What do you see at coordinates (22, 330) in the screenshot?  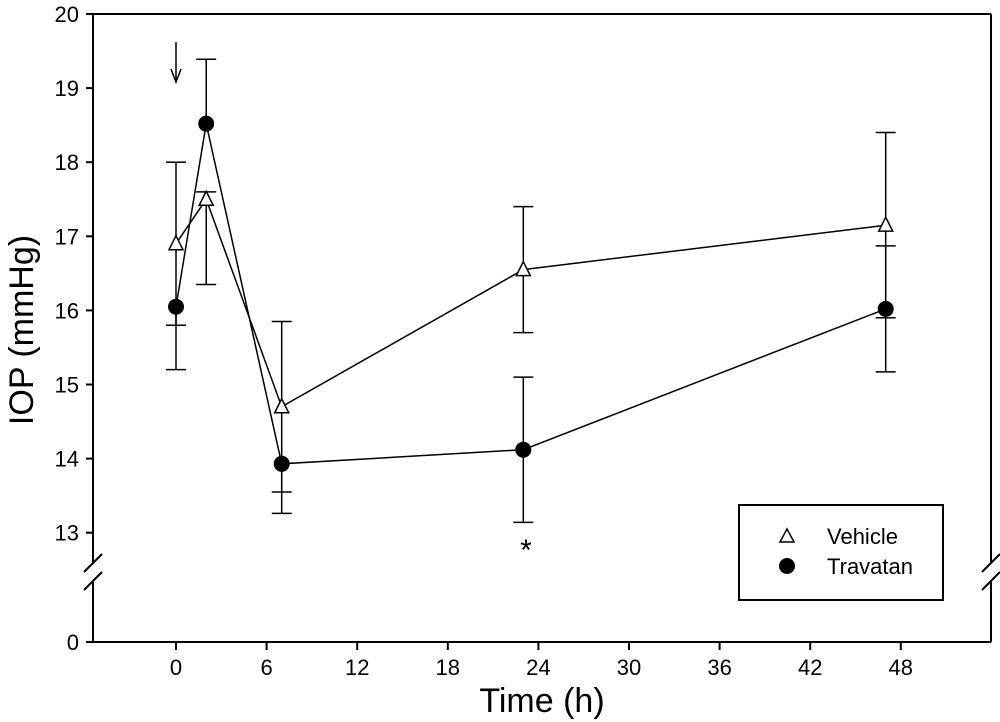 I see `y-axis-title: IOP (mmHg)` at bounding box center [22, 330].